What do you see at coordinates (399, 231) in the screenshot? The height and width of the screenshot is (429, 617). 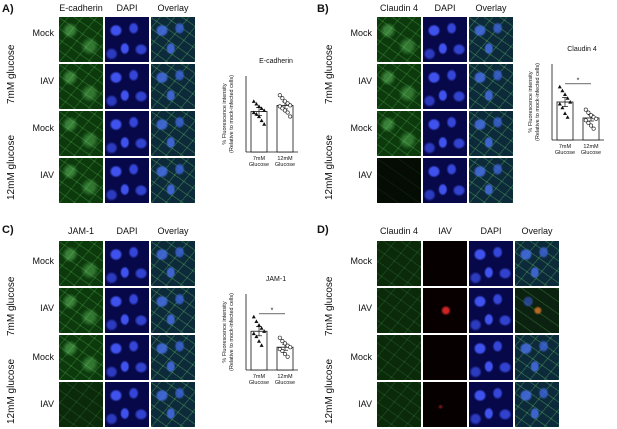 I see `column-header: Claudin 4` at bounding box center [399, 231].